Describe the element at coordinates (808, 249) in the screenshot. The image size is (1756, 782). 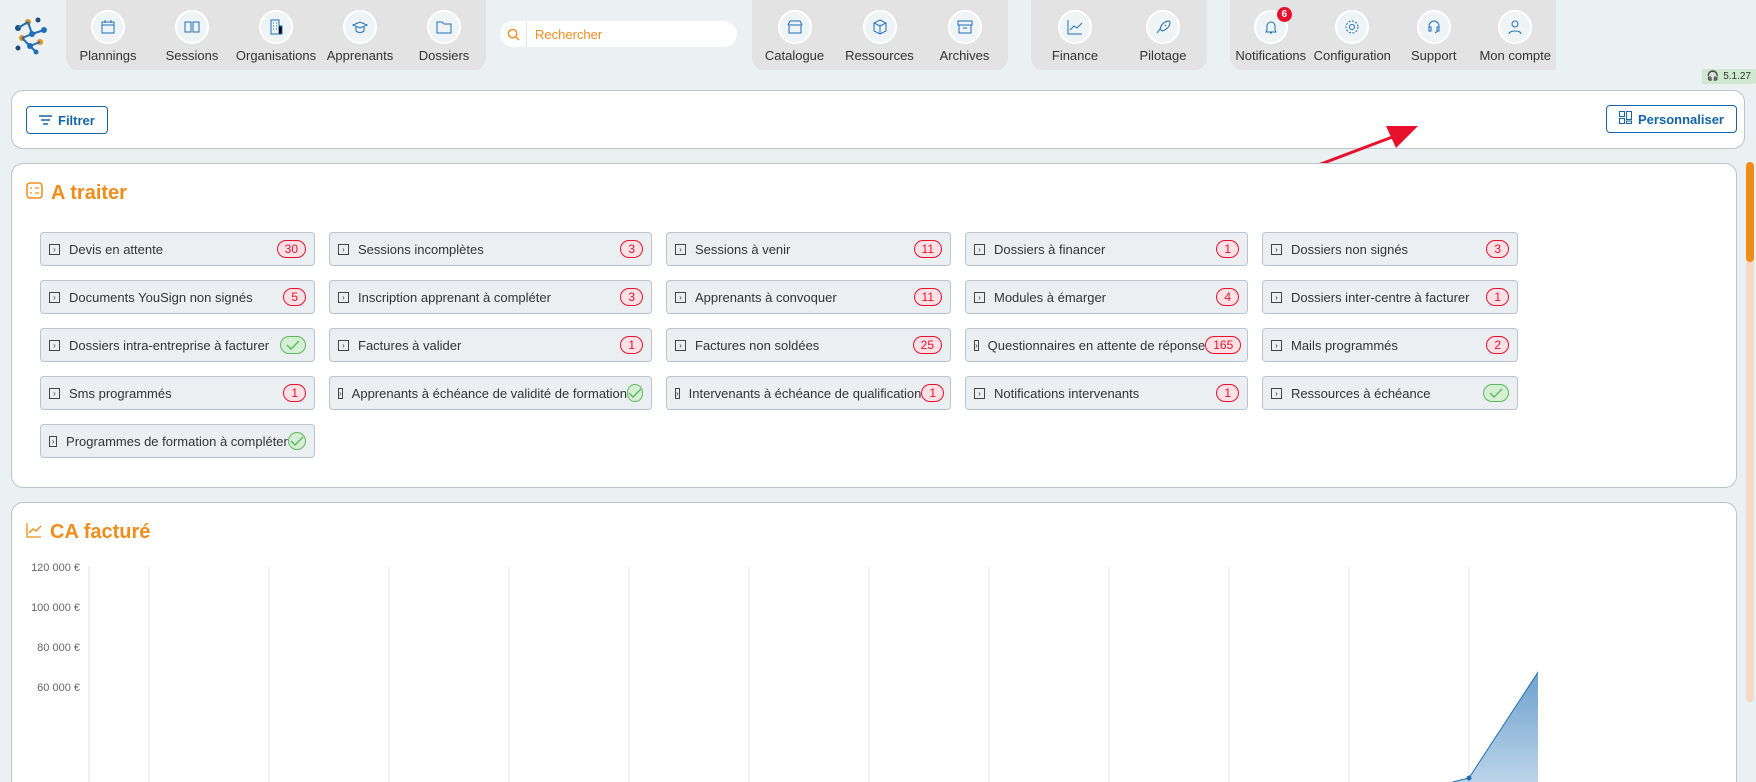
I see `todo-item: › Sessions à venir 11` at that location.